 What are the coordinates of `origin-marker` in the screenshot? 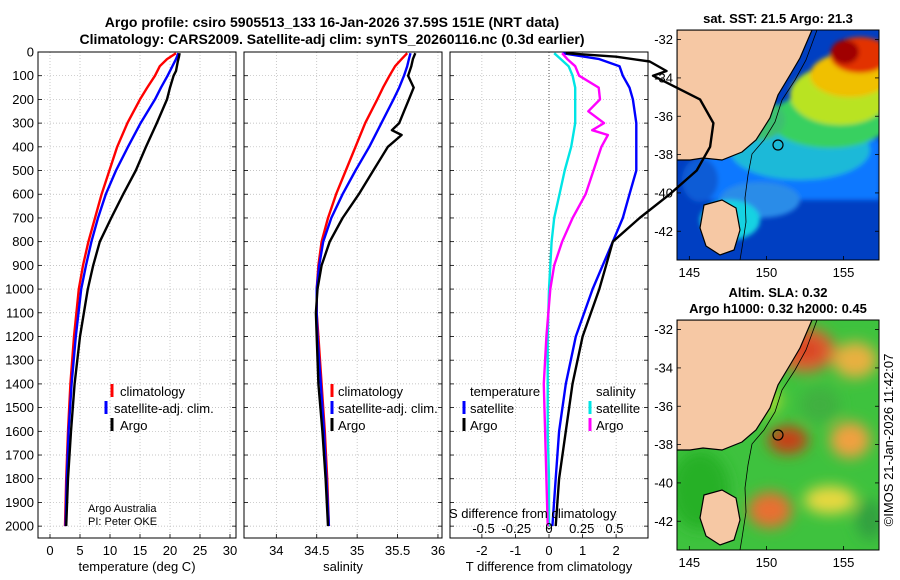 It's located at (549, 526).